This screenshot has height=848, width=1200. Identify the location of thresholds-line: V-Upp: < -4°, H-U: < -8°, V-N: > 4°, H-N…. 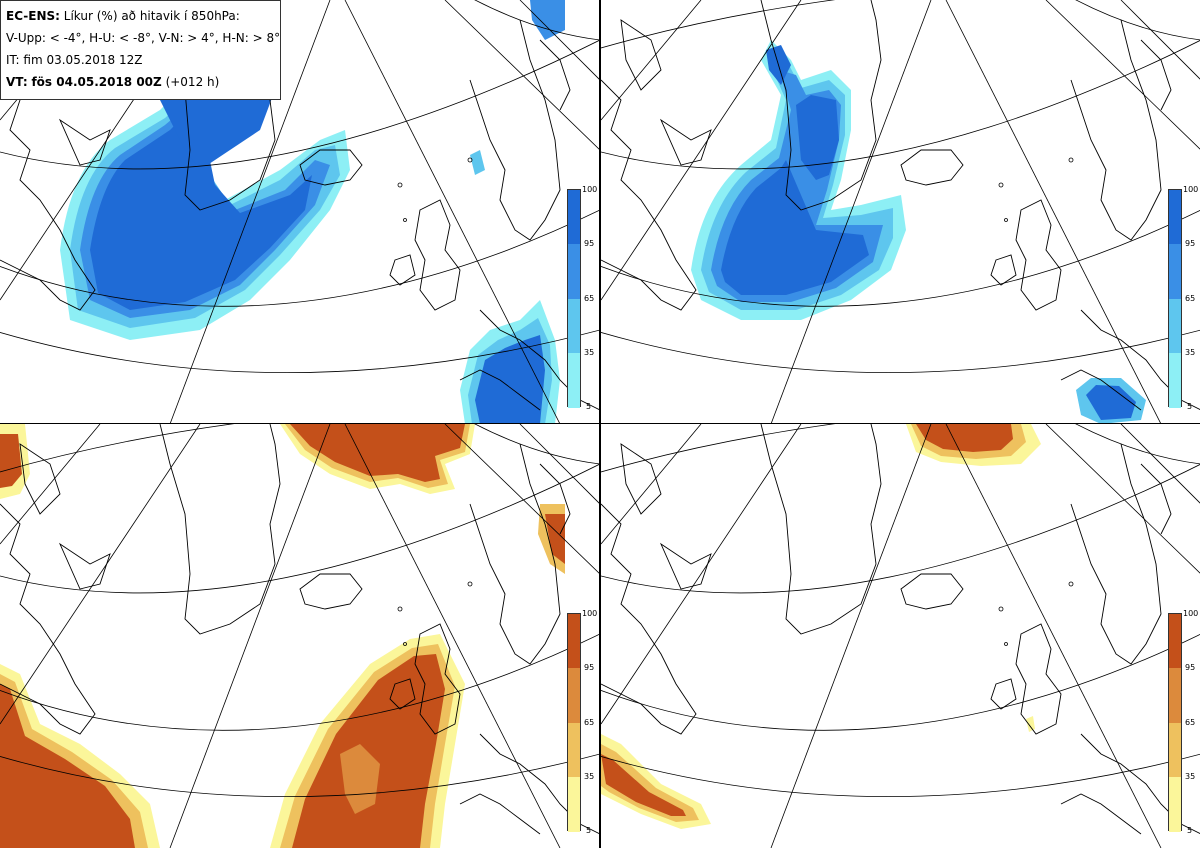
(143, 38).